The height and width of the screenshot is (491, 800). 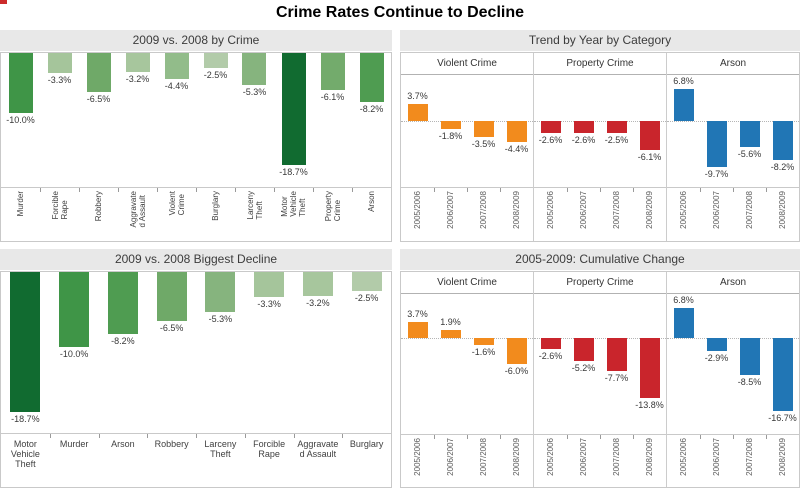 I want to click on bar-property-crime, so click(x=332, y=71).